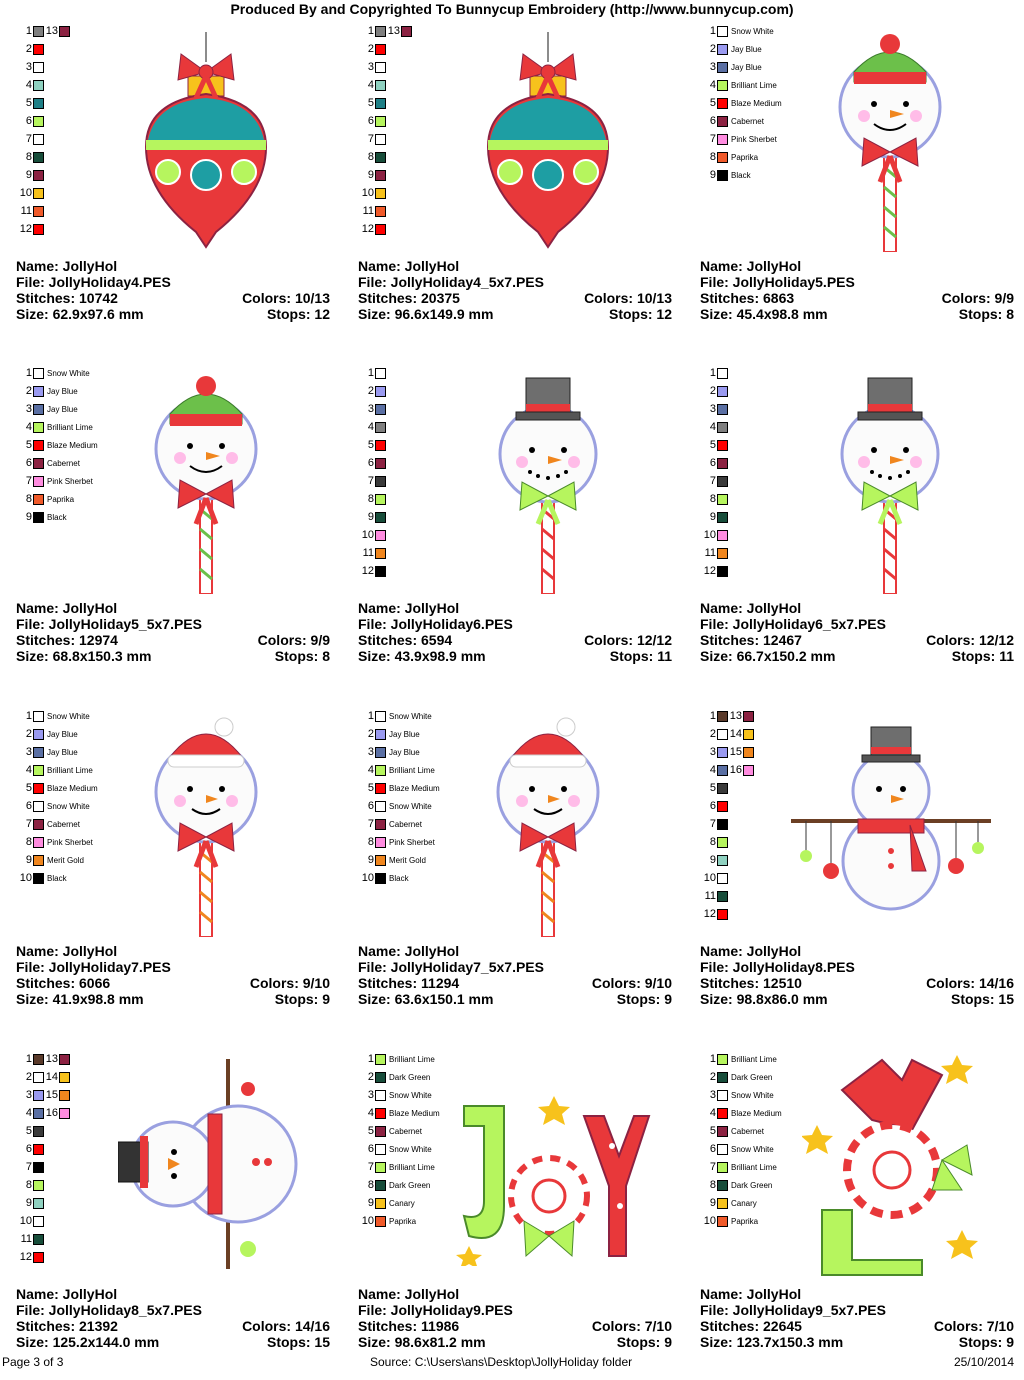 This screenshot has height=1380, width=1024. What do you see at coordinates (49, 824) in the screenshot?
I see `color-swatch-row: 7 Cabernet` at bounding box center [49, 824].